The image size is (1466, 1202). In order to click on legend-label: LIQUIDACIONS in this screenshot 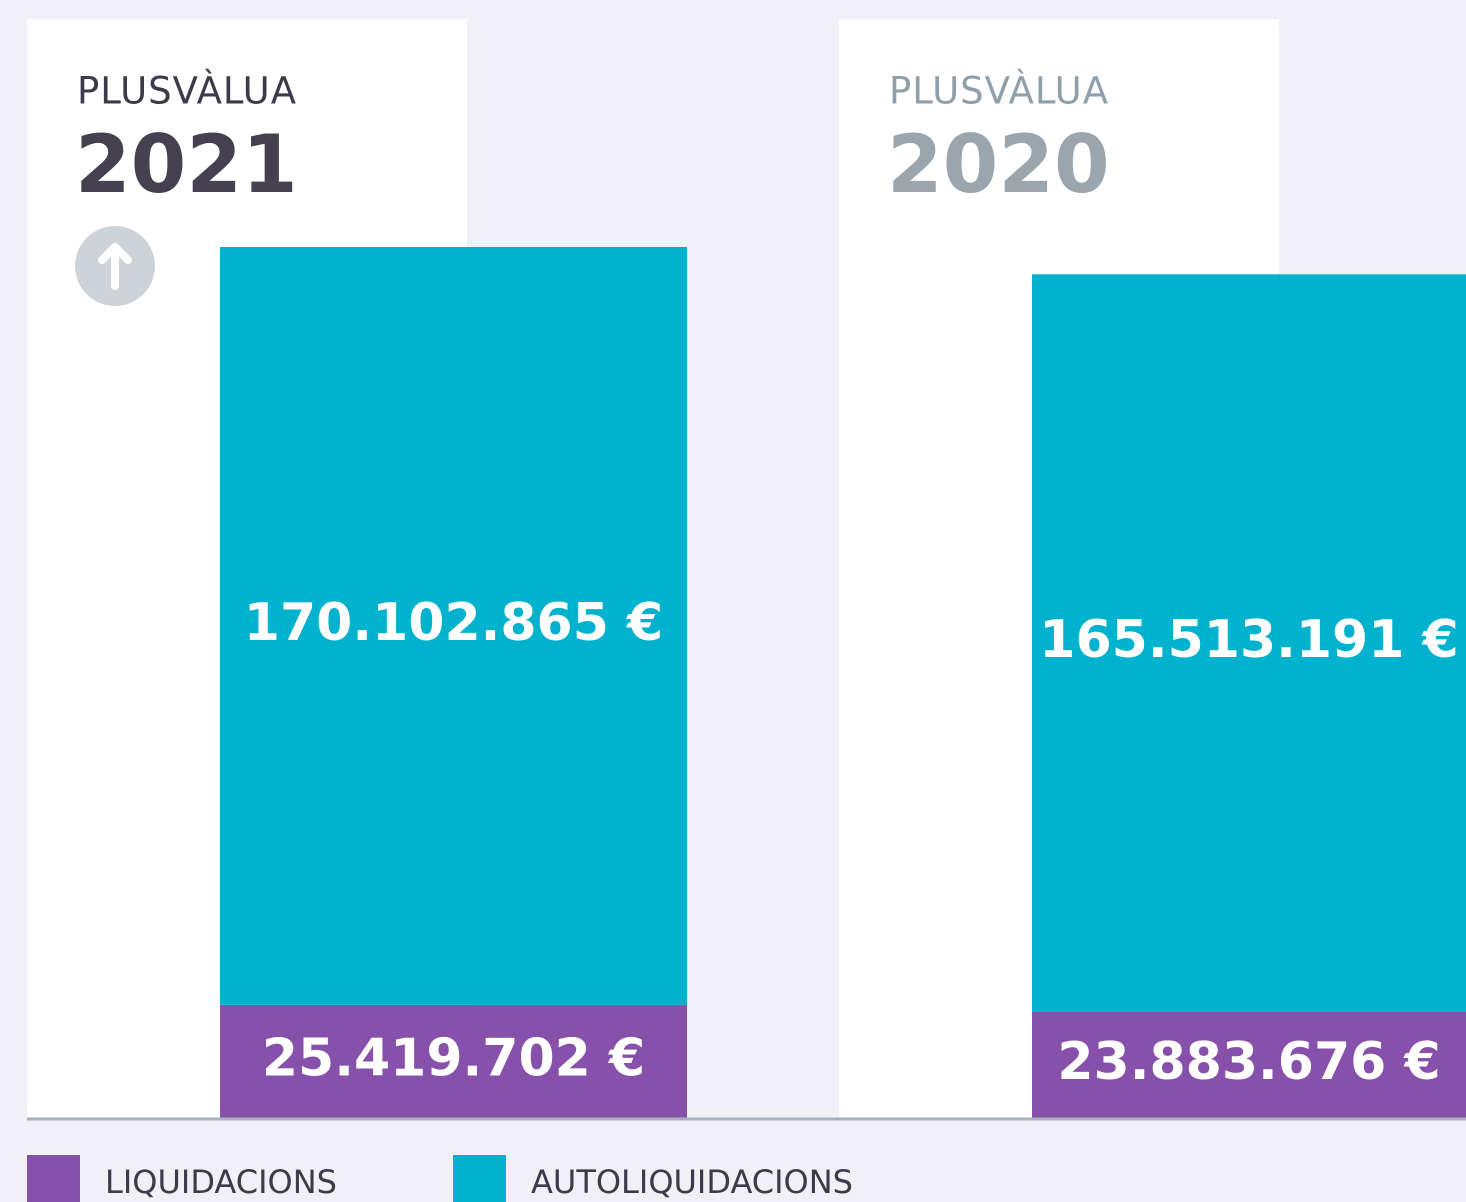, I will do `click(221, 1182)`.